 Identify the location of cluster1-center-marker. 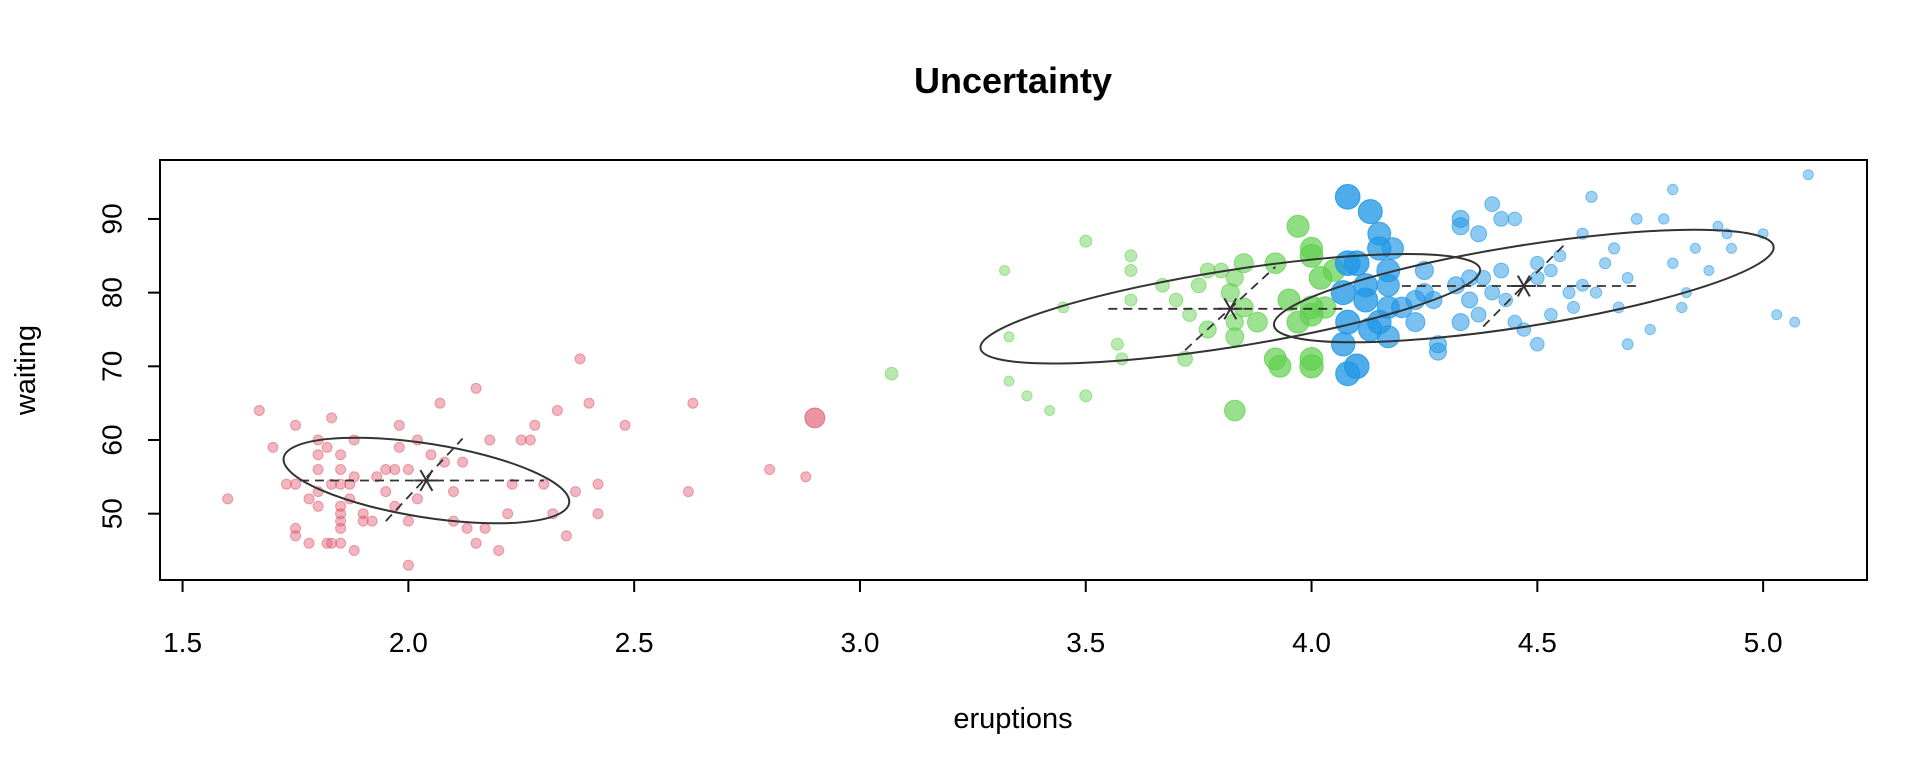
(426, 480).